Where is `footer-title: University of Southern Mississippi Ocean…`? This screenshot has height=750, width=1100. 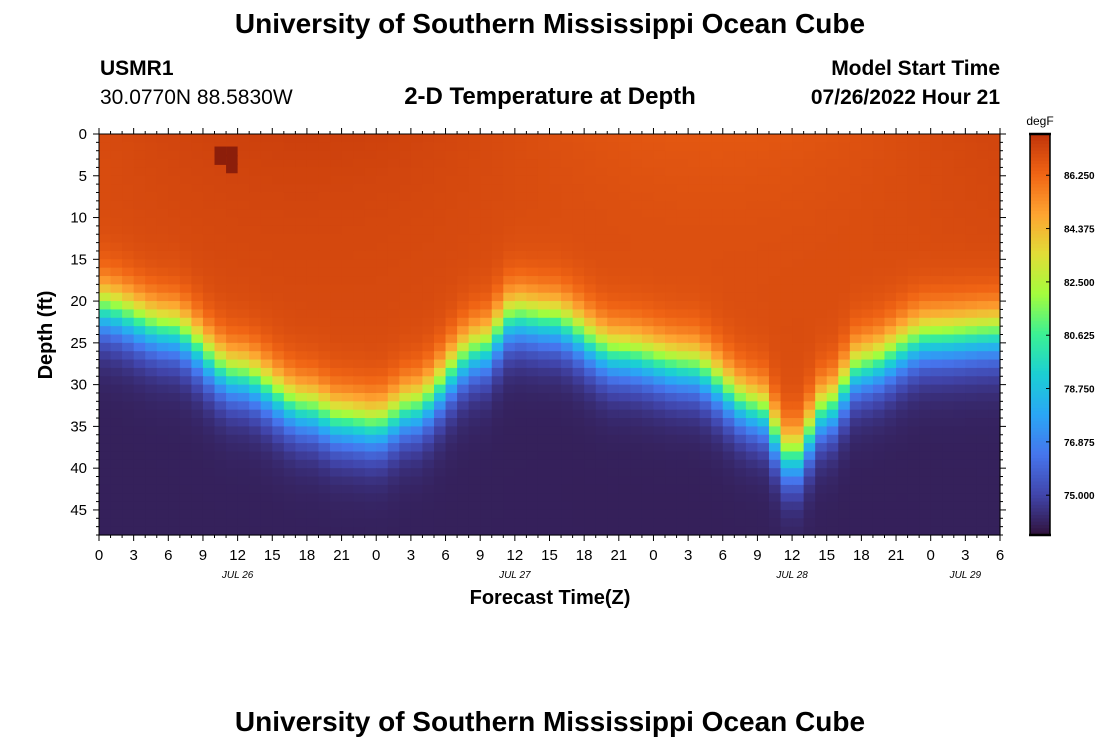
footer-title: University of Southern Mississippi Ocean… is located at coordinates (550, 721).